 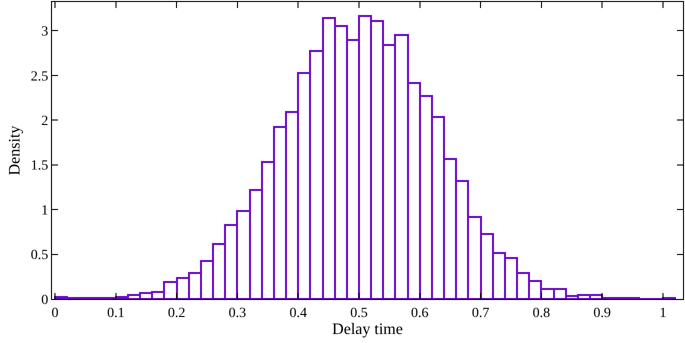 I want to click on x-tick-label: 0.9, so click(x=602, y=313).